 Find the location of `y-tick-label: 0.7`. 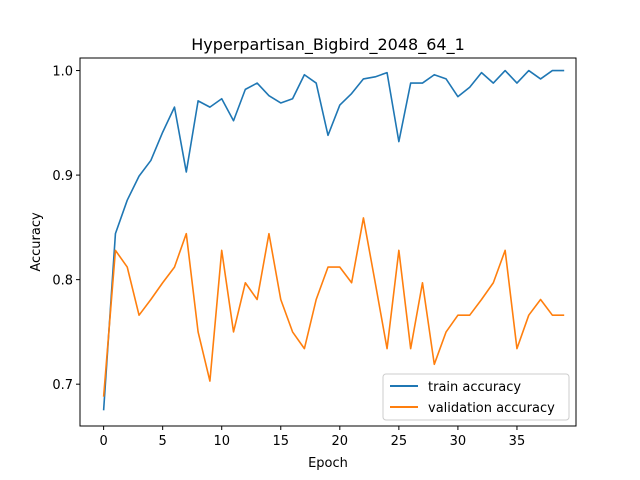

y-tick-label: 0.7 is located at coordinates (62, 385).